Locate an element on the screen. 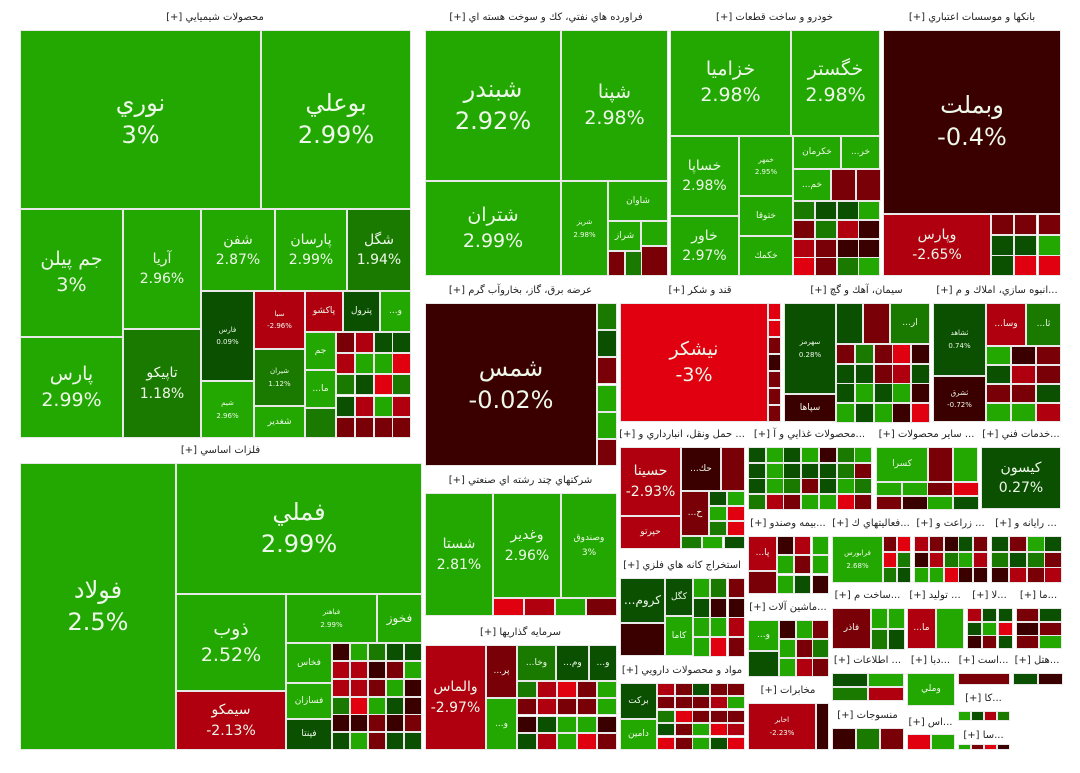 The width and height of the screenshot is (1080, 773). stock-tile: فرابورس 2.68% is located at coordinates (857, 559).